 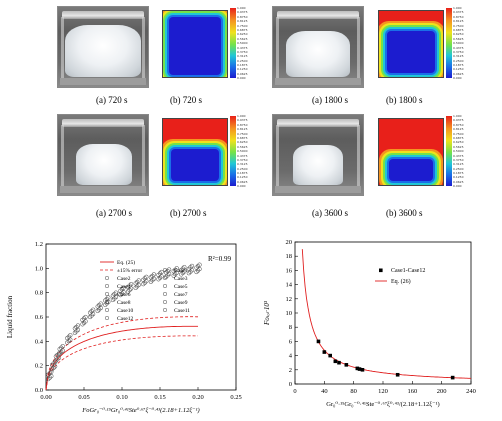 I want to click on legend-case-label: Case5, so click(x=181, y=287).